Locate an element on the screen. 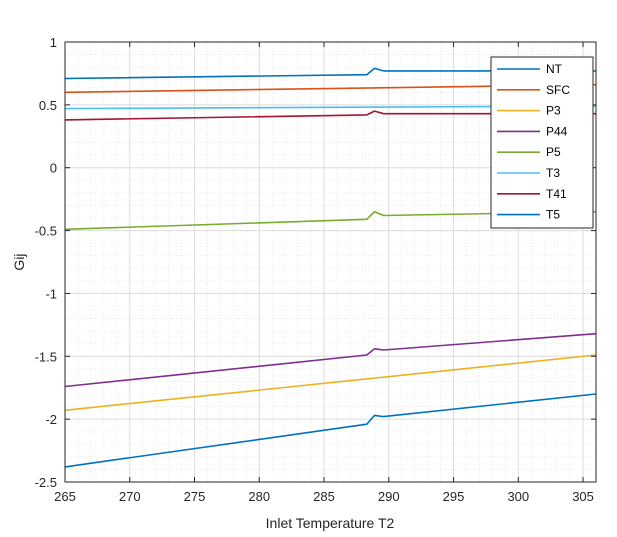  legend-label-p3: P3 is located at coordinates (553, 111).